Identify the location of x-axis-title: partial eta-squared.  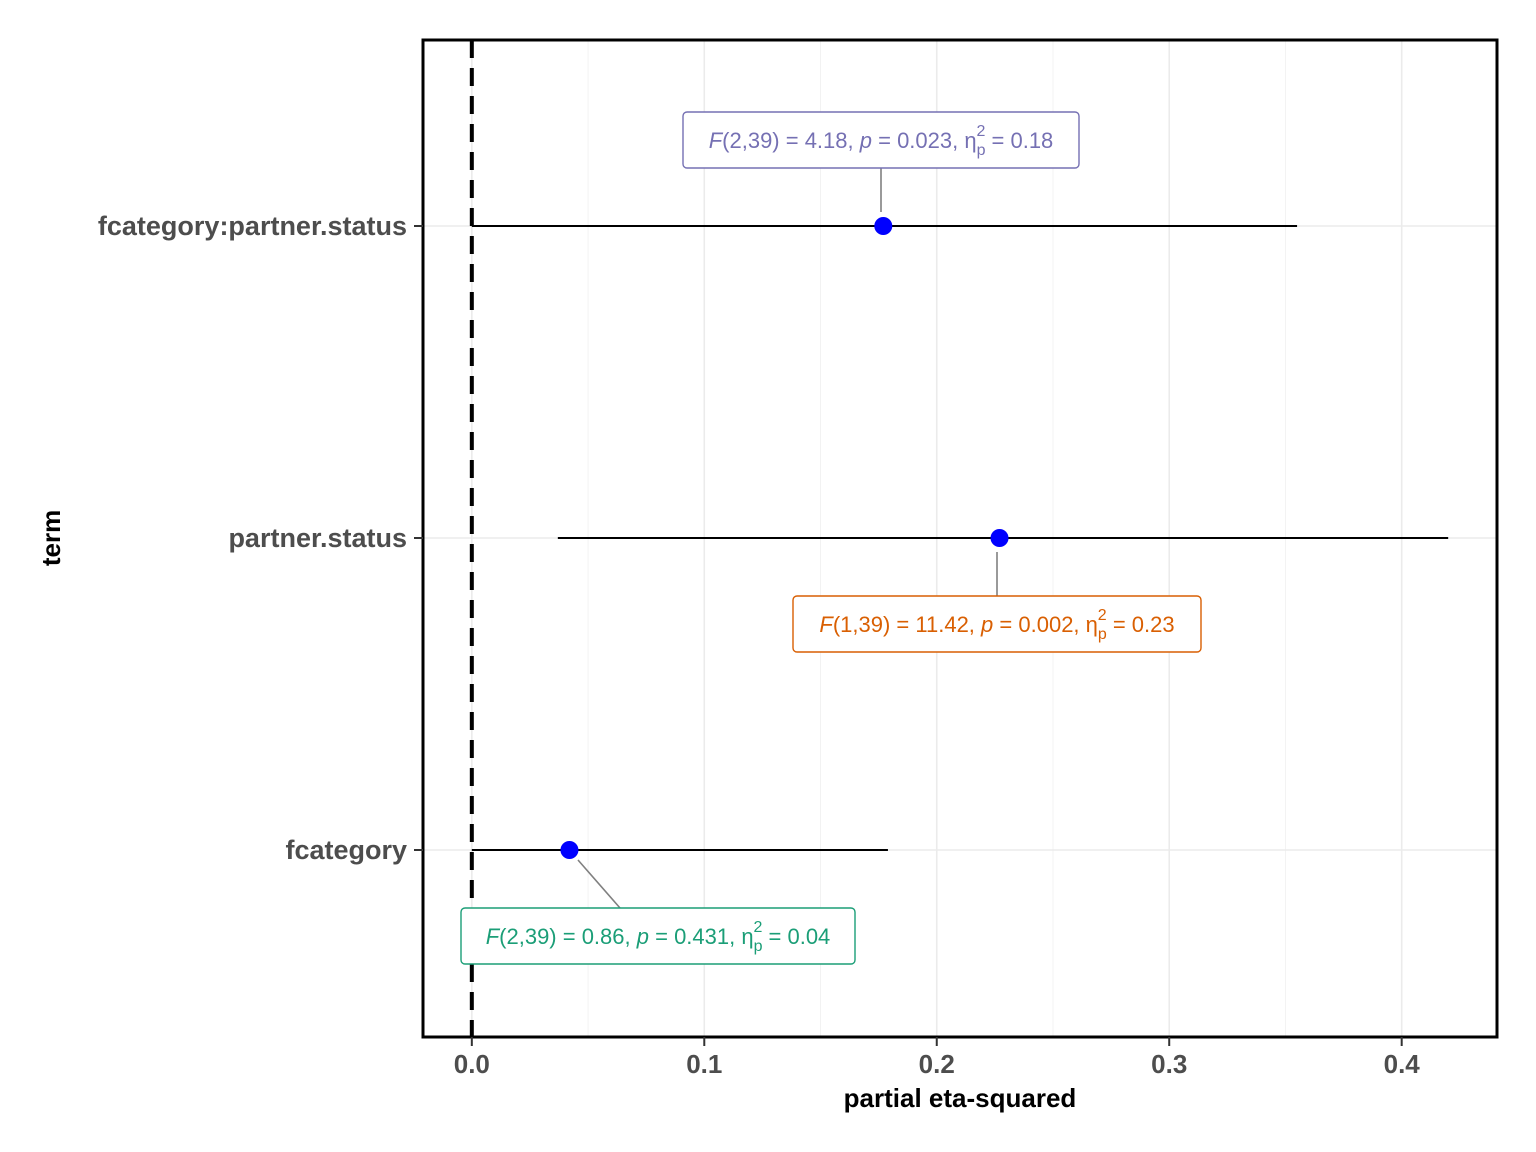
(960, 1098).